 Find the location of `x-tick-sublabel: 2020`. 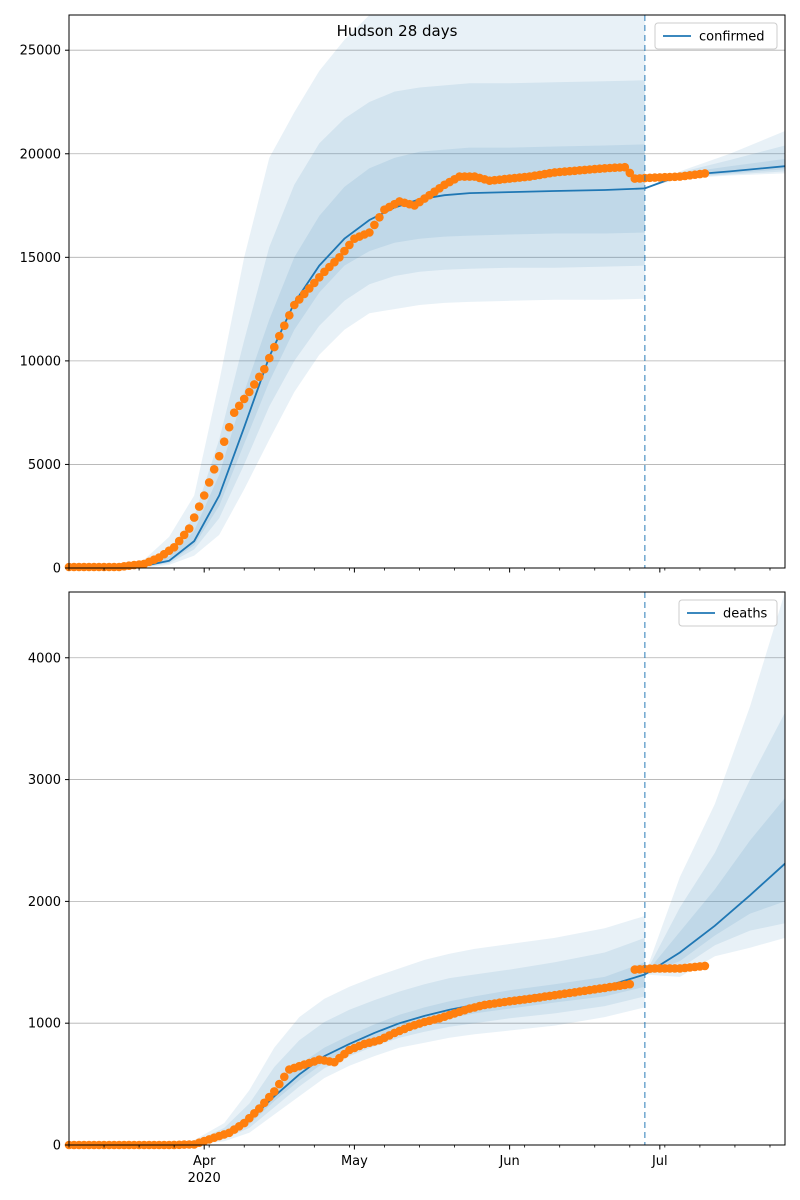

x-tick-sublabel: 2020 is located at coordinates (204, 1178).